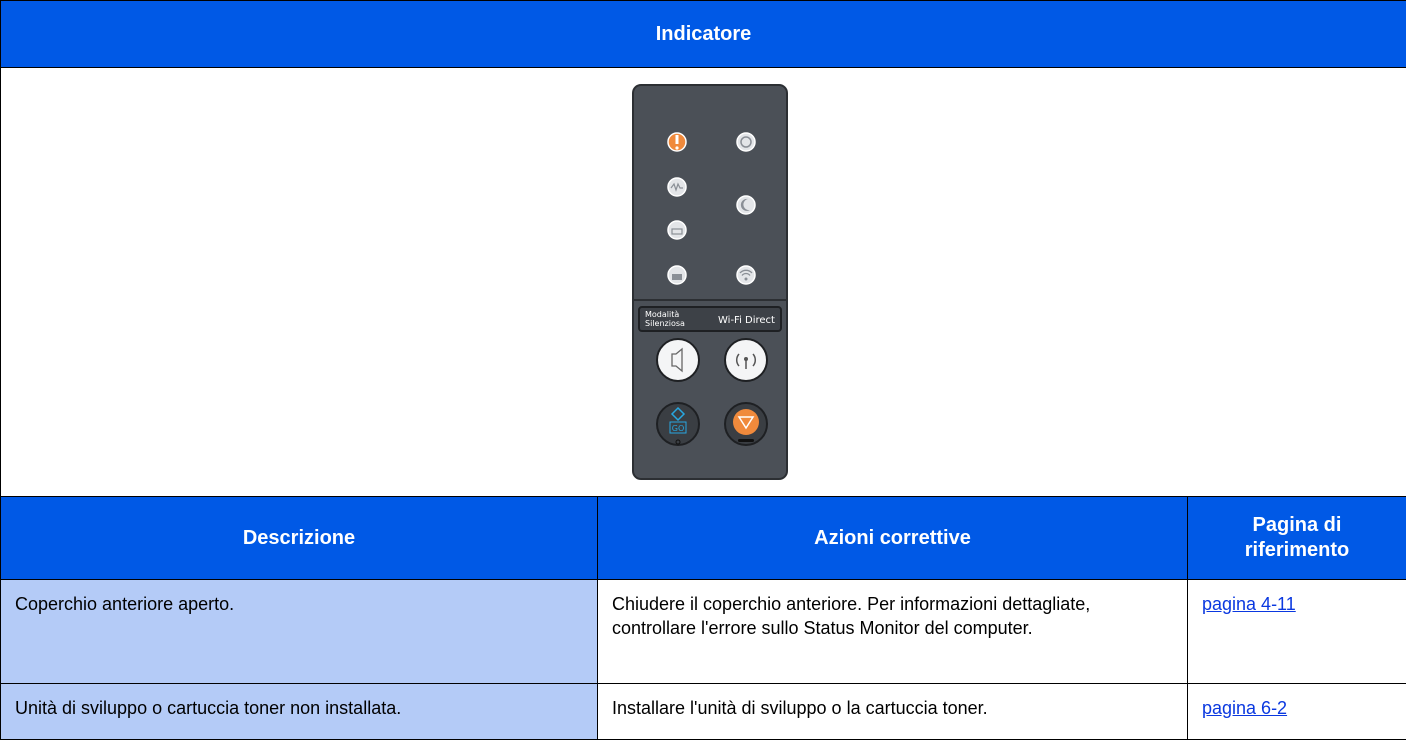 Image resolution: width=1406 pixels, height=740 pixels. What do you see at coordinates (1244, 708) in the screenshot?
I see `page-link: pagina 6-2` at bounding box center [1244, 708].